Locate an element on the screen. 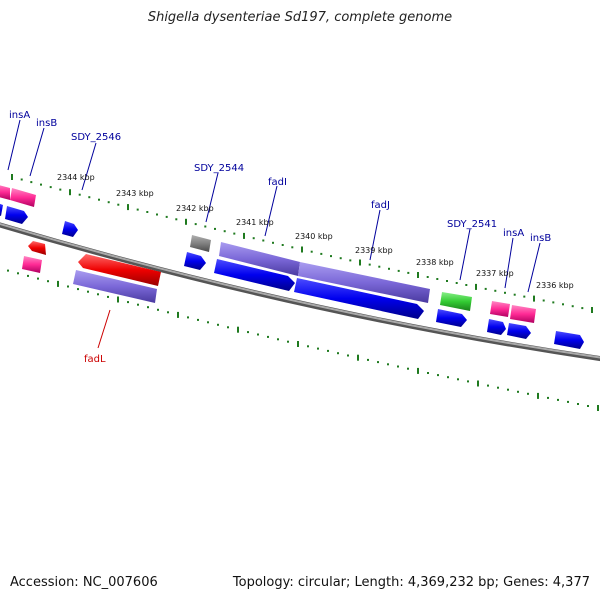 Image resolution: width=600 pixels, height=600 pixels. feature-fadI is located at coordinates (259, 259).